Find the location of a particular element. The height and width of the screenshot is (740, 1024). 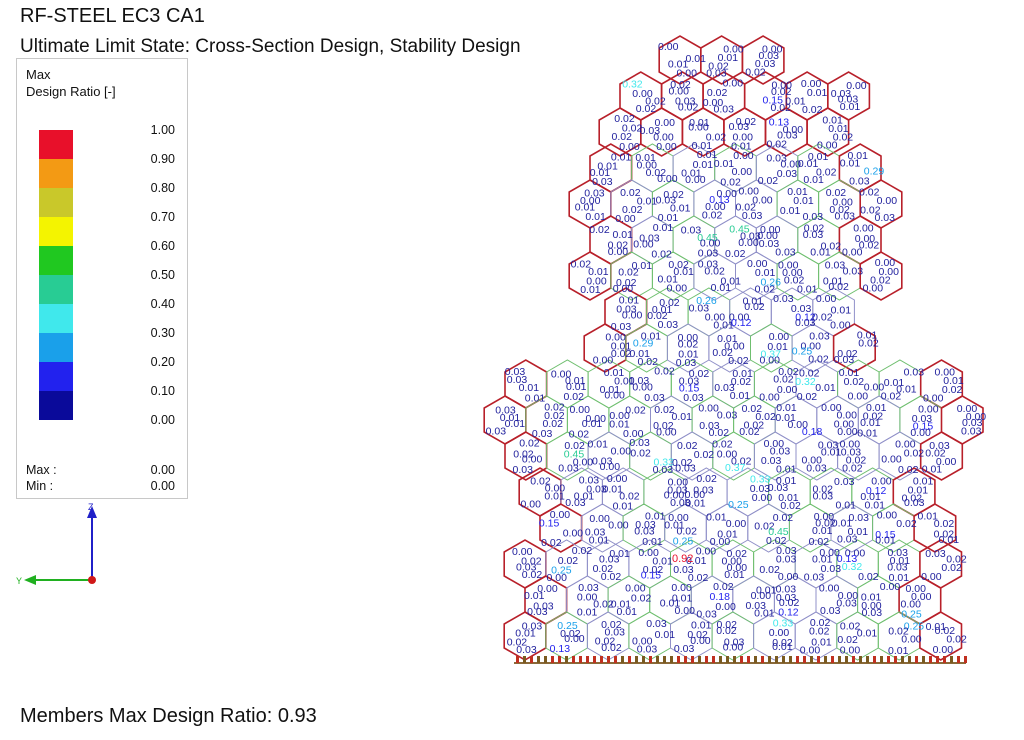

member-ratio-label: 0.33 is located at coordinates (783, 624).